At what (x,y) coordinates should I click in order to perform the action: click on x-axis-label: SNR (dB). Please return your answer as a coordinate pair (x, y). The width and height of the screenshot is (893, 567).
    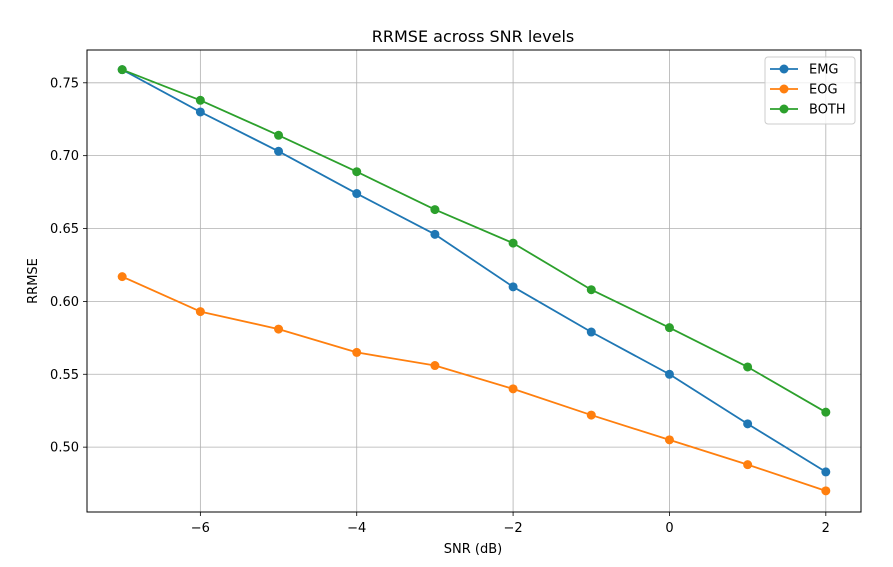
    Looking at the image, I should click on (473, 549).